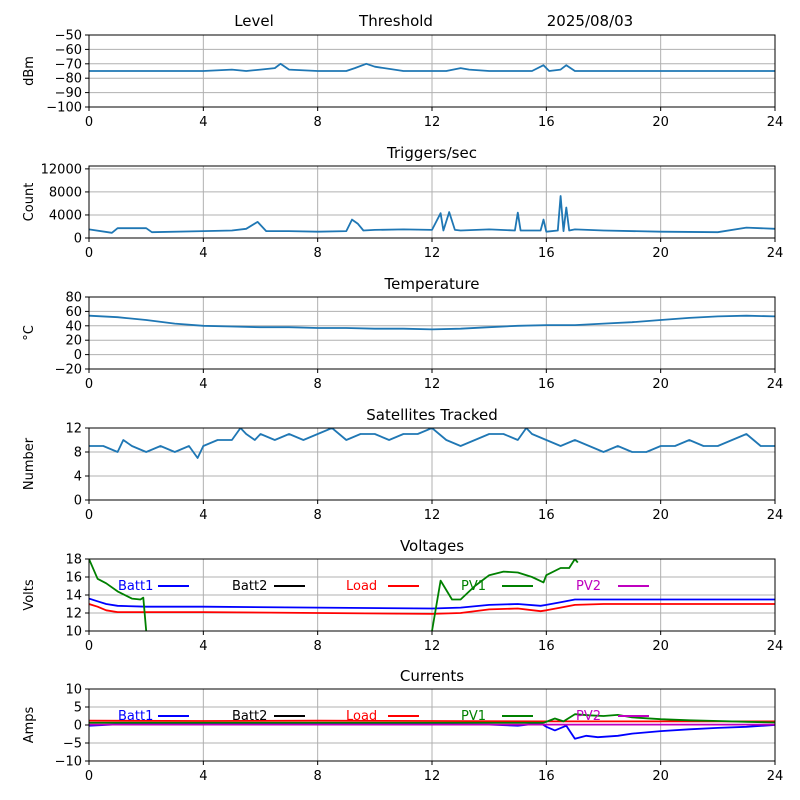 Image resolution: width=800 pixels, height=800 pixels. I want to click on voltages-ytick-label: 14, so click(73, 596).